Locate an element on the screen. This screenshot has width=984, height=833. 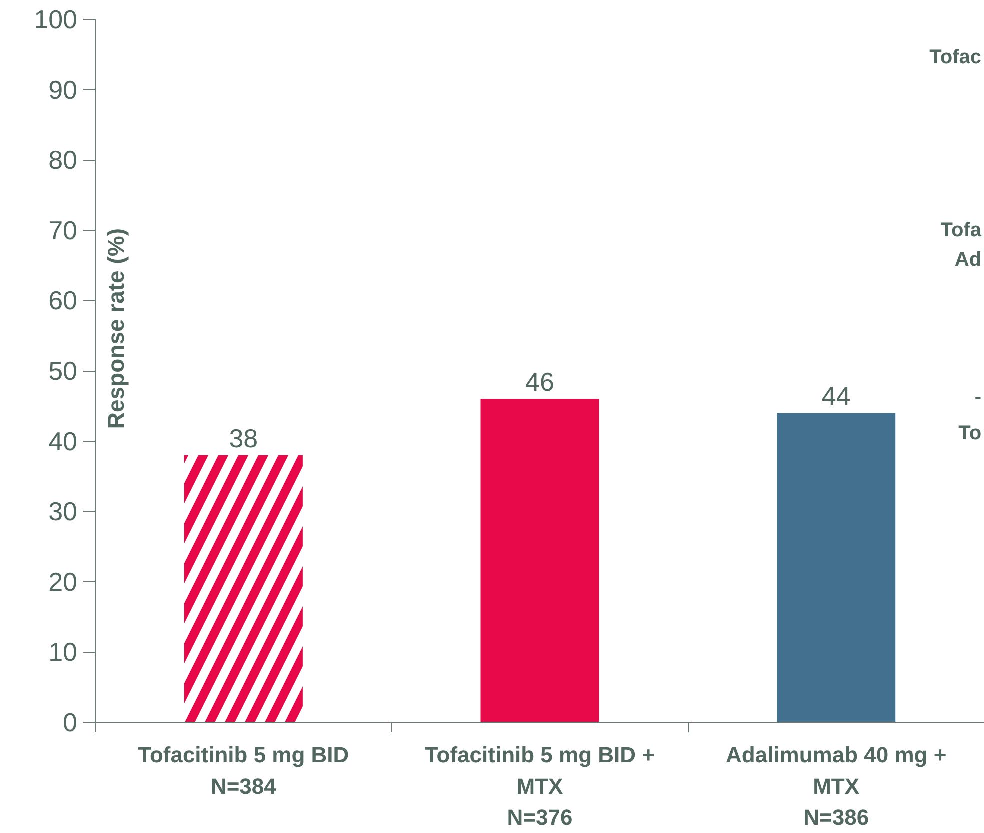
data-label: 38 is located at coordinates (243, 438).